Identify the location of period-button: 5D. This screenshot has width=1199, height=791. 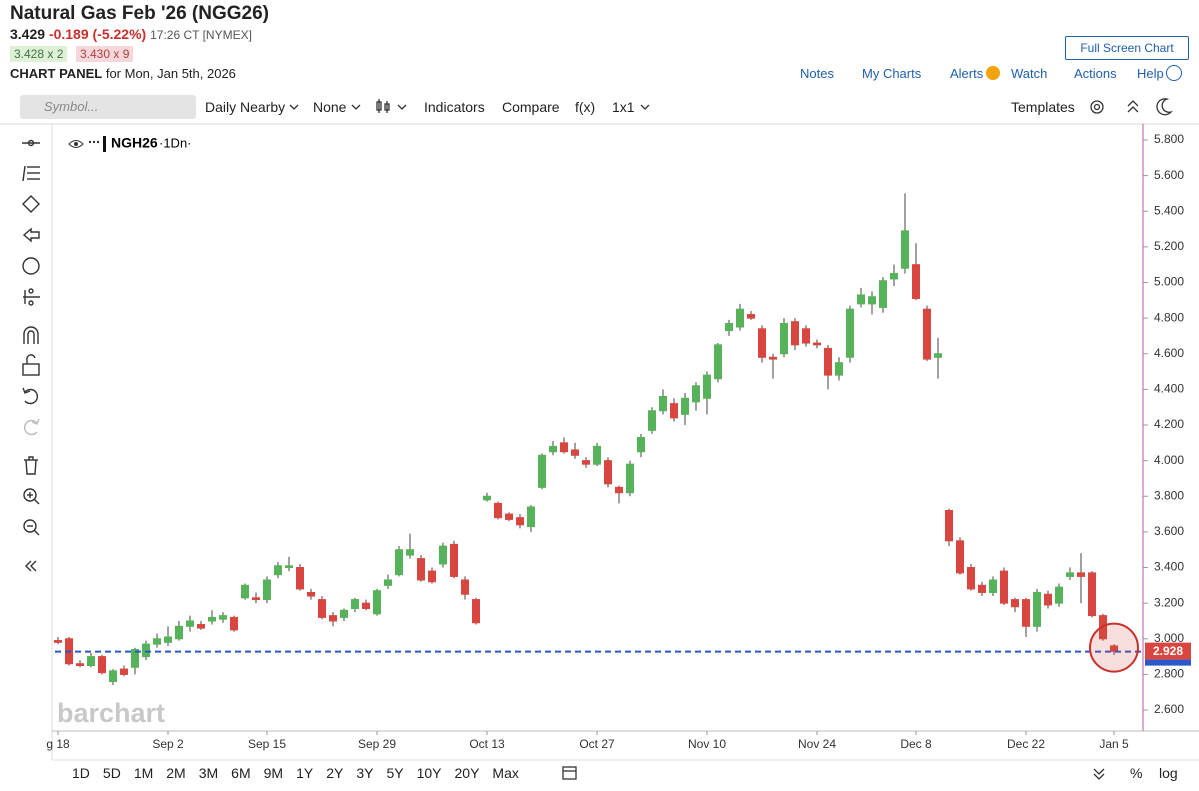
(111, 773).